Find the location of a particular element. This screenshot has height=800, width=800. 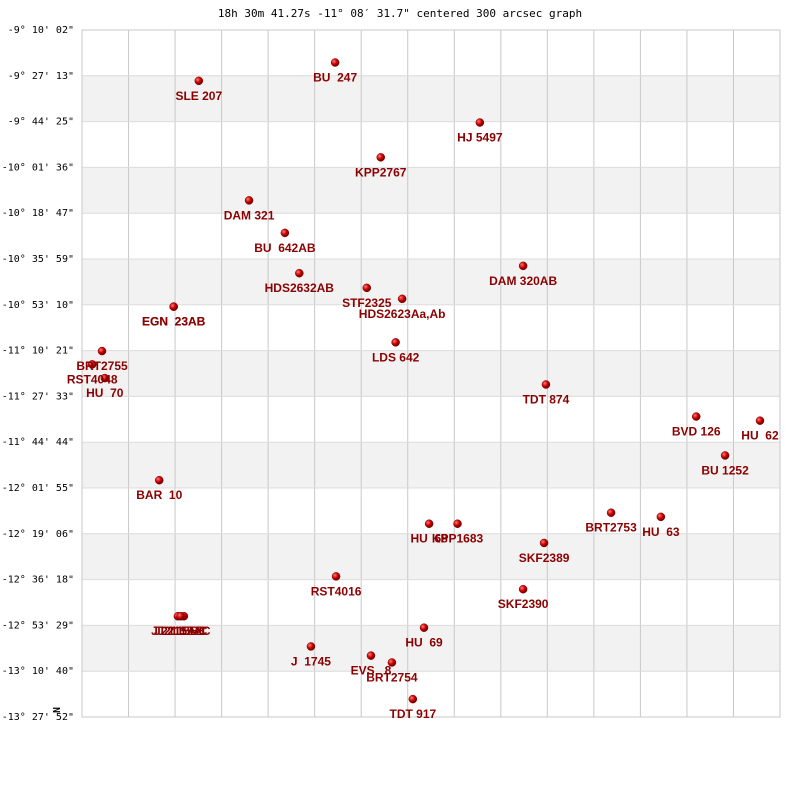

y-tick-label: -13° 27' 52" is located at coordinates (38, 717).